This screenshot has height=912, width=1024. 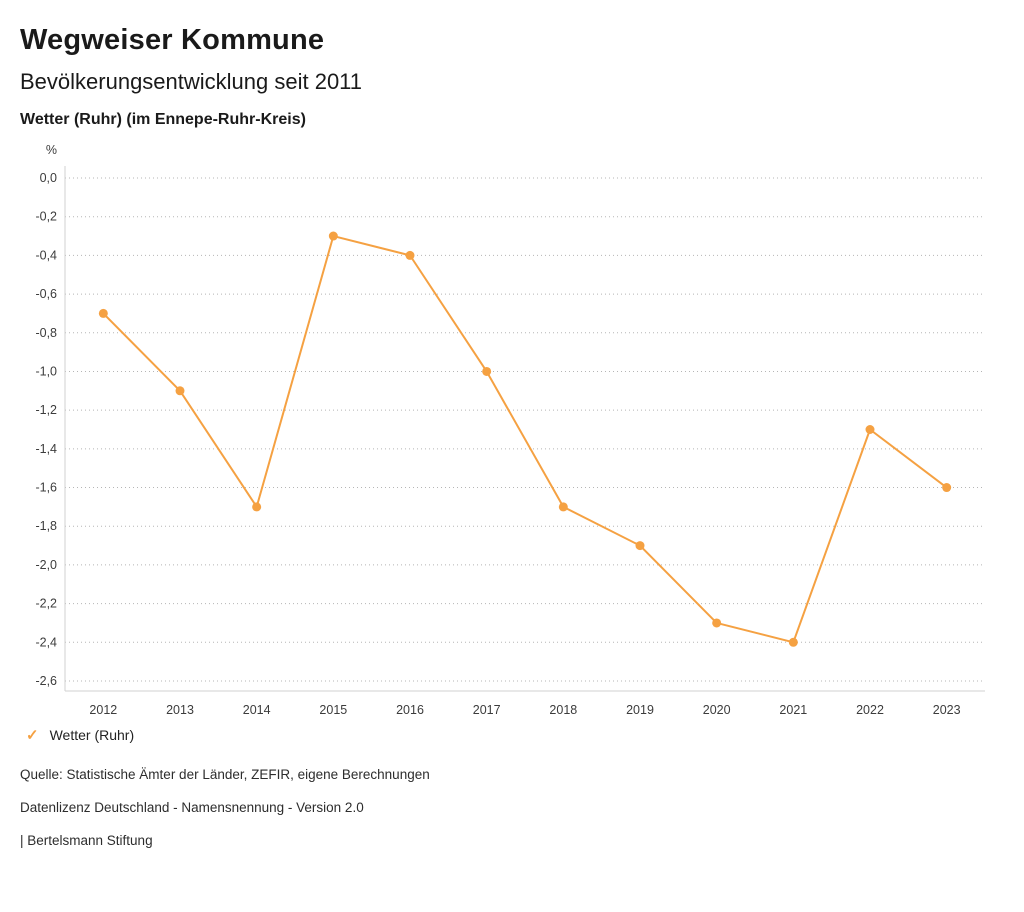 I want to click on attribution-text: | Bertelsmann Stiftung, so click(x=86, y=840).